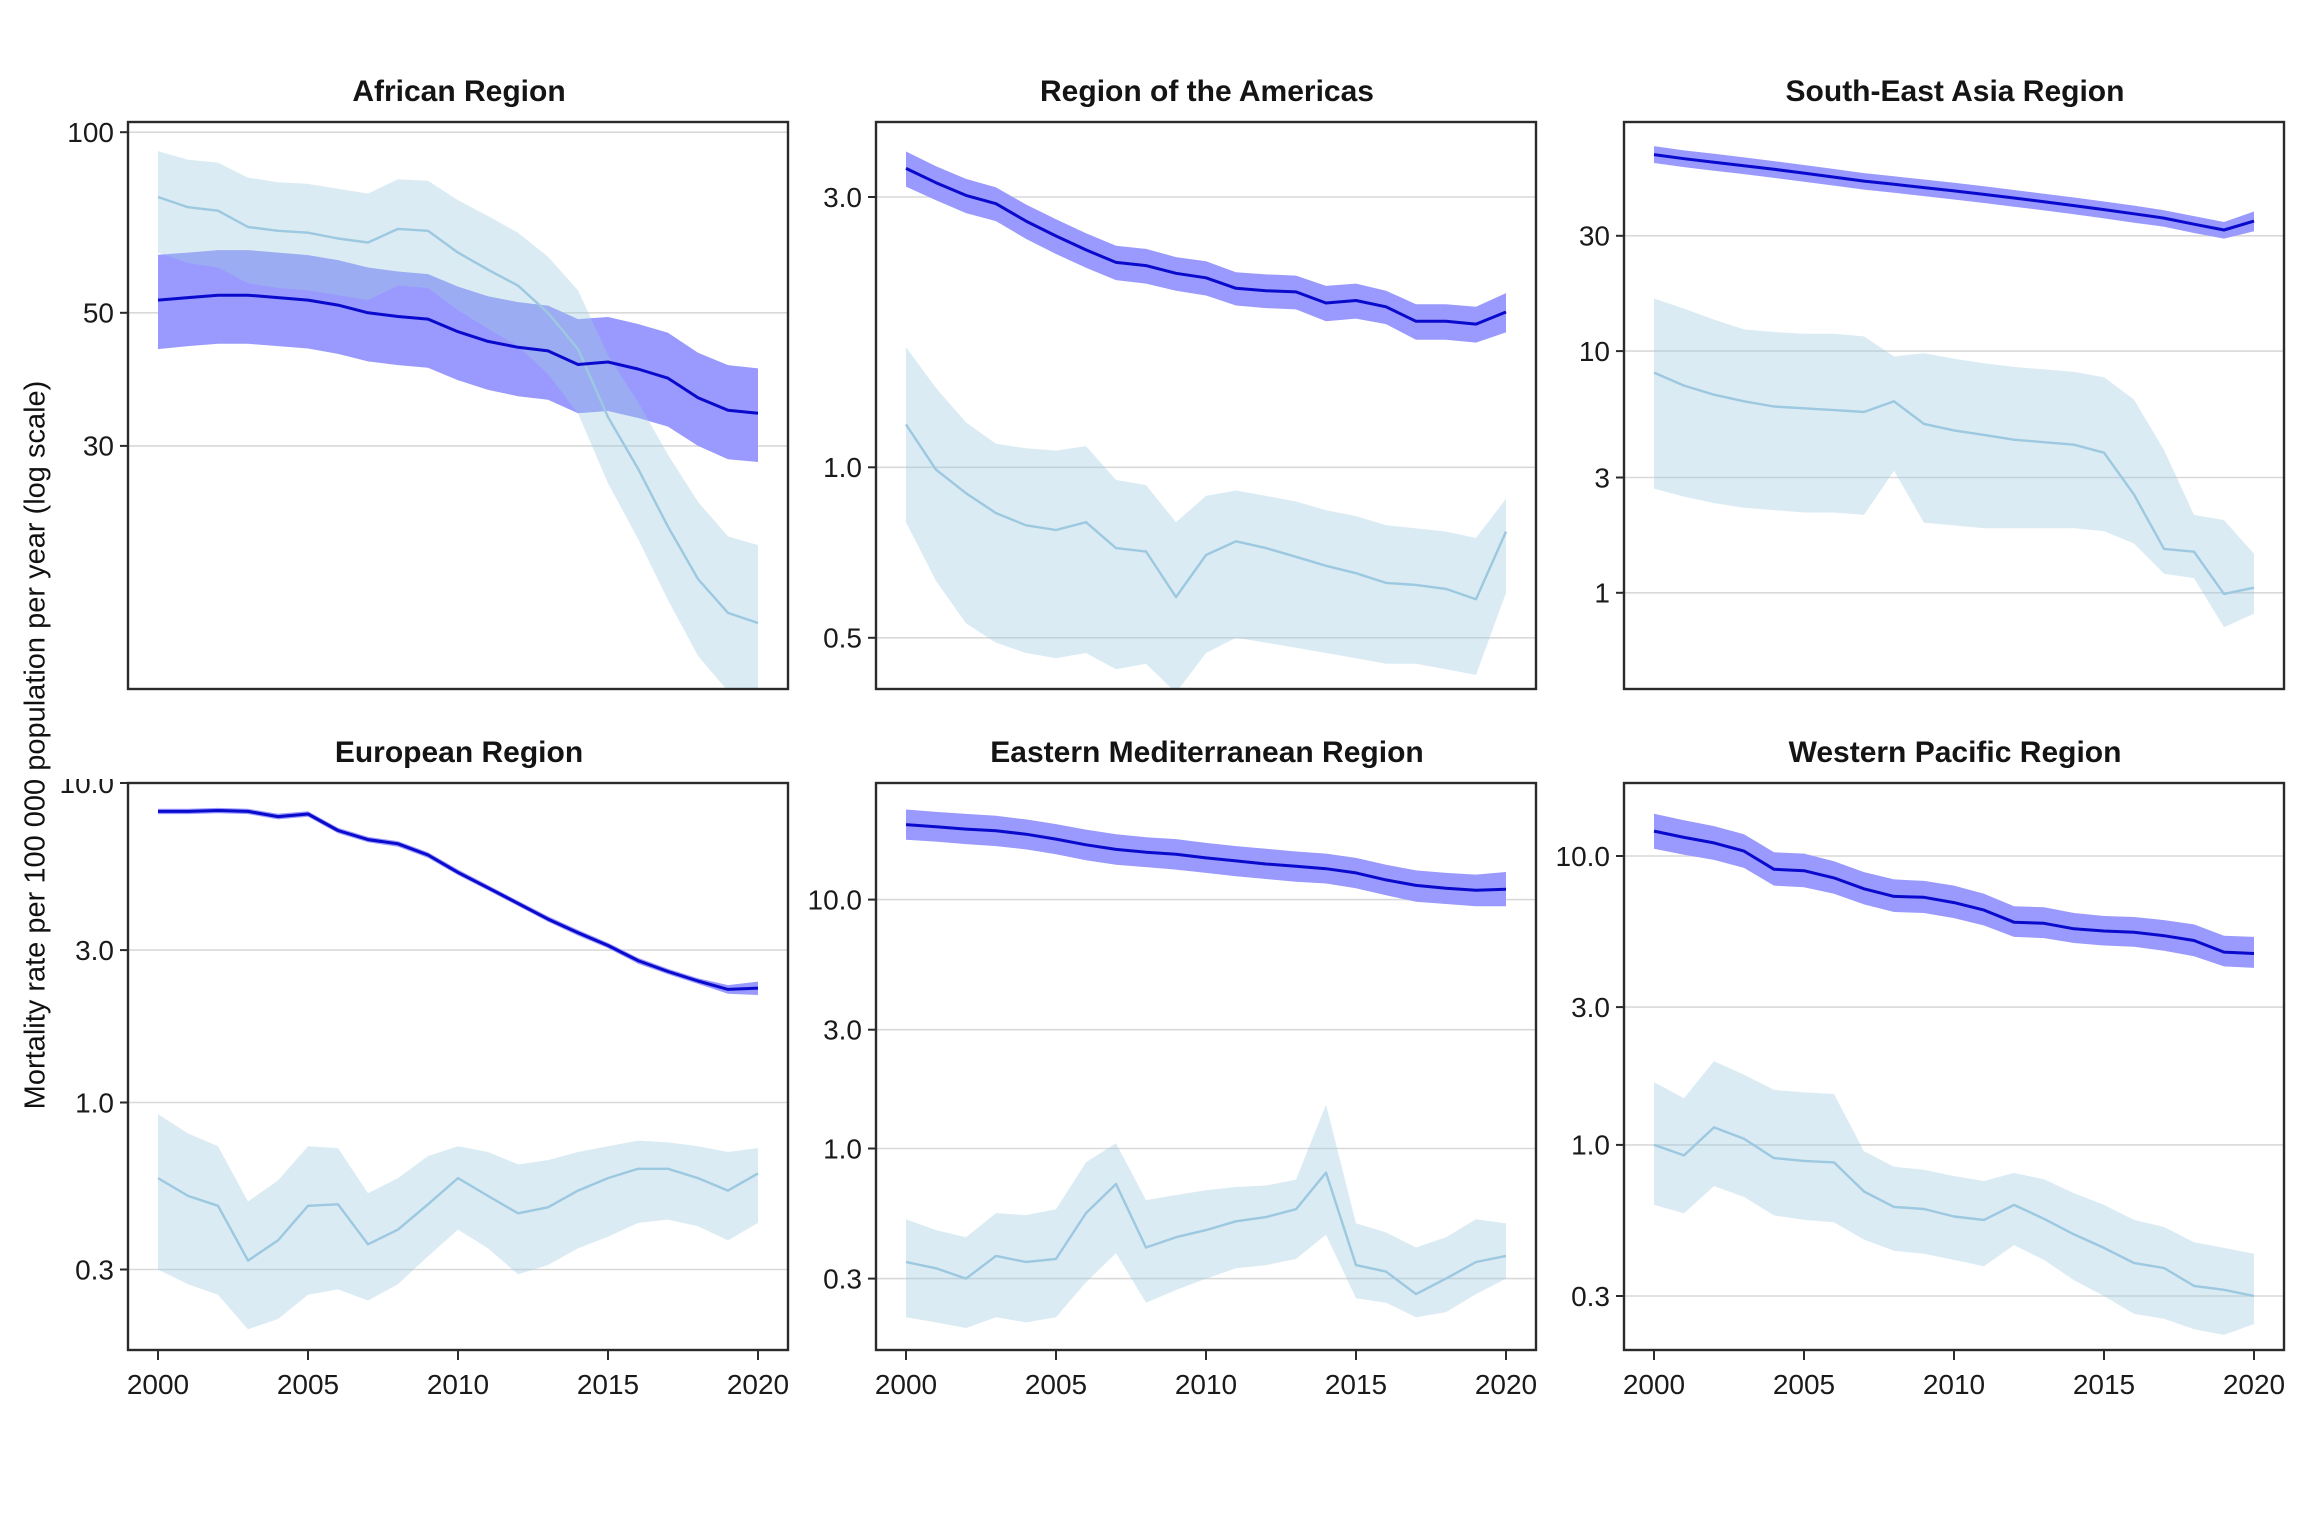 This screenshot has width=2304, height=1536. What do you see at coordinates (1594, 351) in the screenshot?
I see `y-tick-label: 10` at bounding box center [1594, 351].